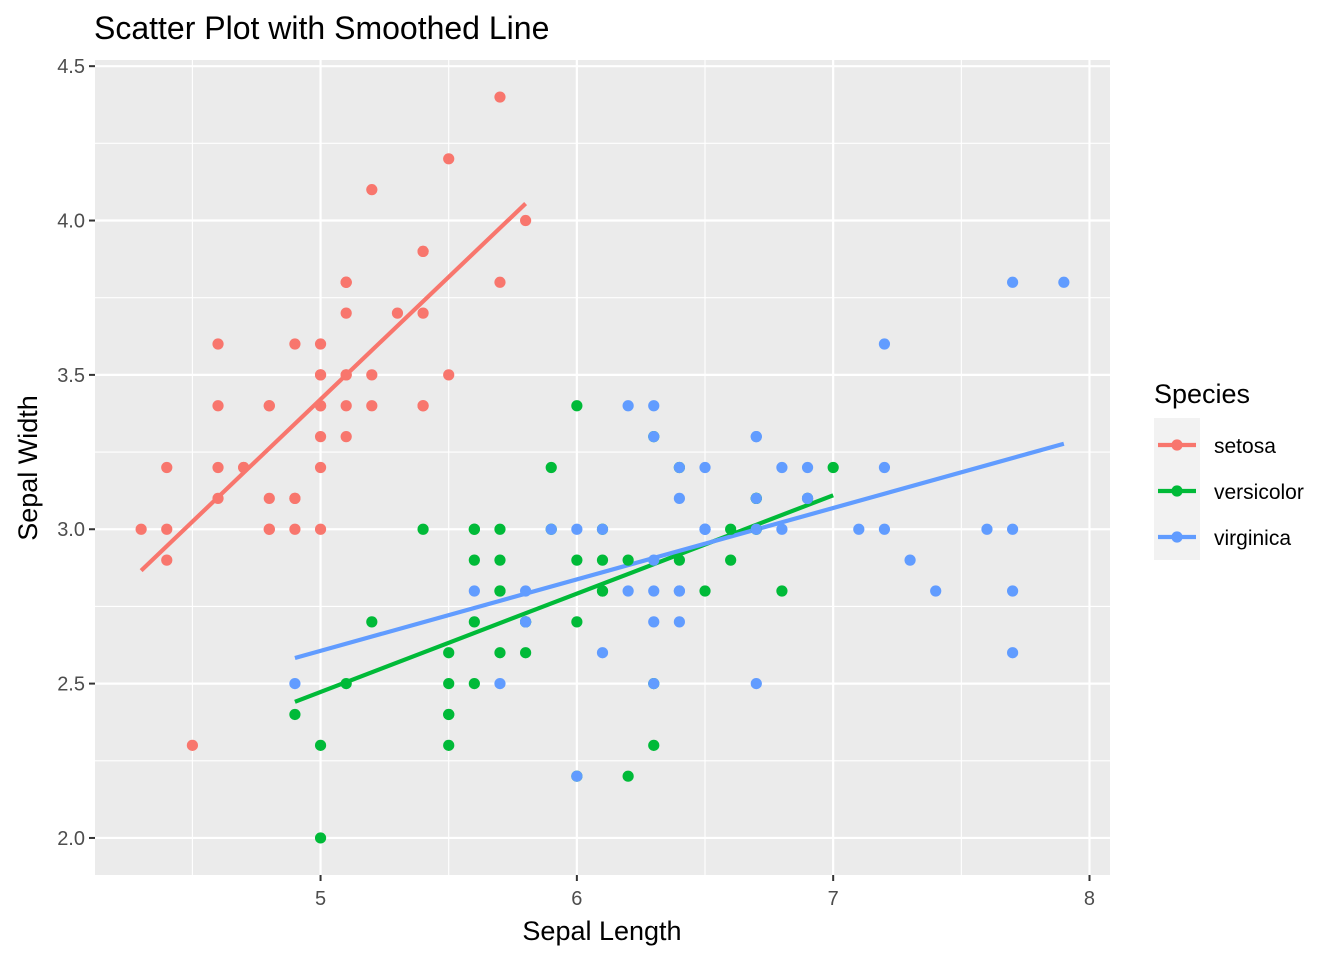 The width and height of the screenshot is (1344, 960). Describe the element at coordinates (71, 222) in the screenshot. I see `y-tick-label: 4.0` at that location.